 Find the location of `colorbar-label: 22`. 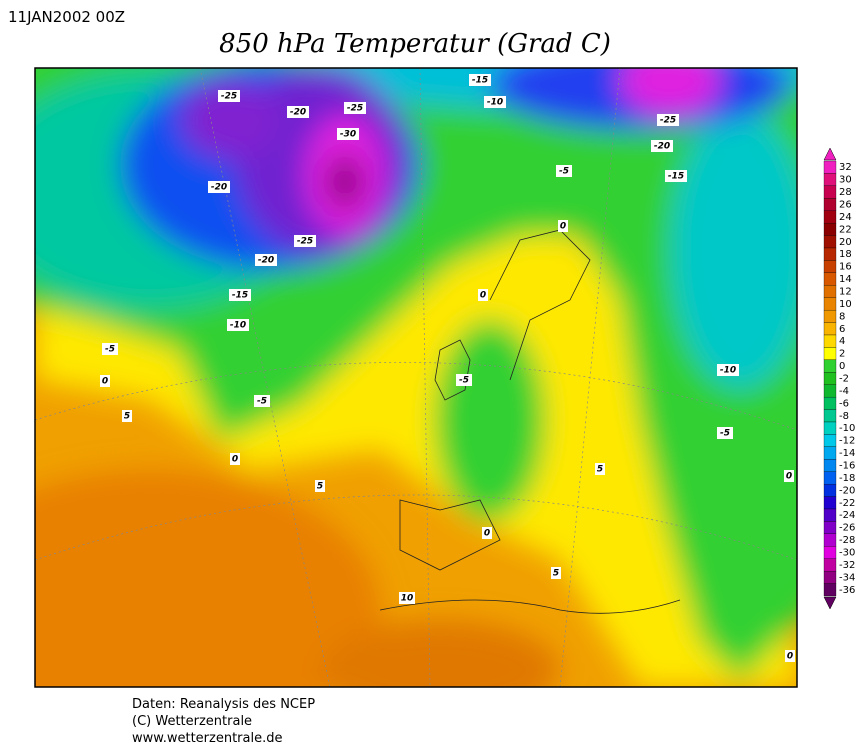

colorbar-label: 22 is located at coordinates (845, 229).